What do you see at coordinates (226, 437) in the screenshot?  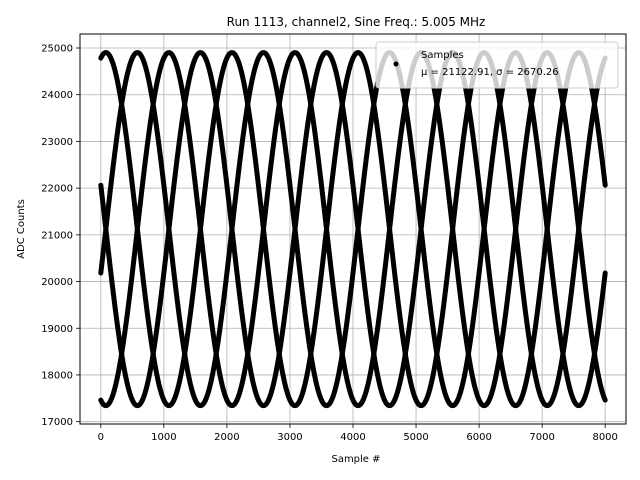 I see `x-tick-label: 2000` at bounding box center [226, 437].